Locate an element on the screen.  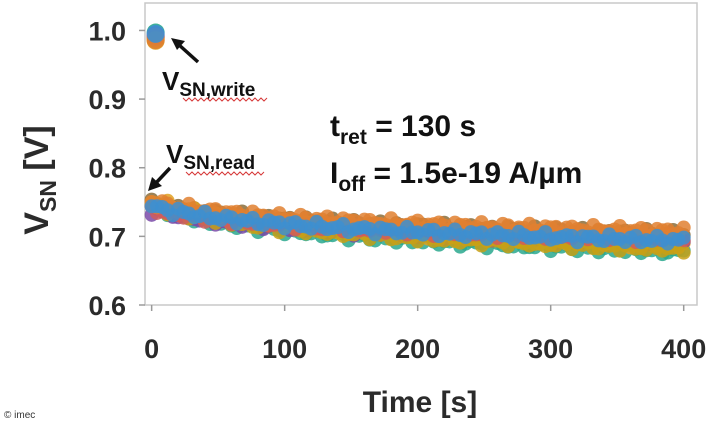
tret-main: t is located at coordinates (335, 126).